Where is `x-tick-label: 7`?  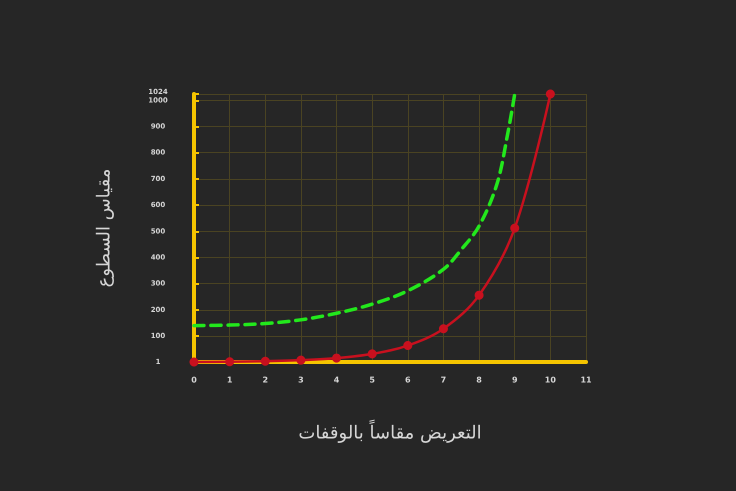
x-tick-label: 7 is located at coordinates (443, 380).